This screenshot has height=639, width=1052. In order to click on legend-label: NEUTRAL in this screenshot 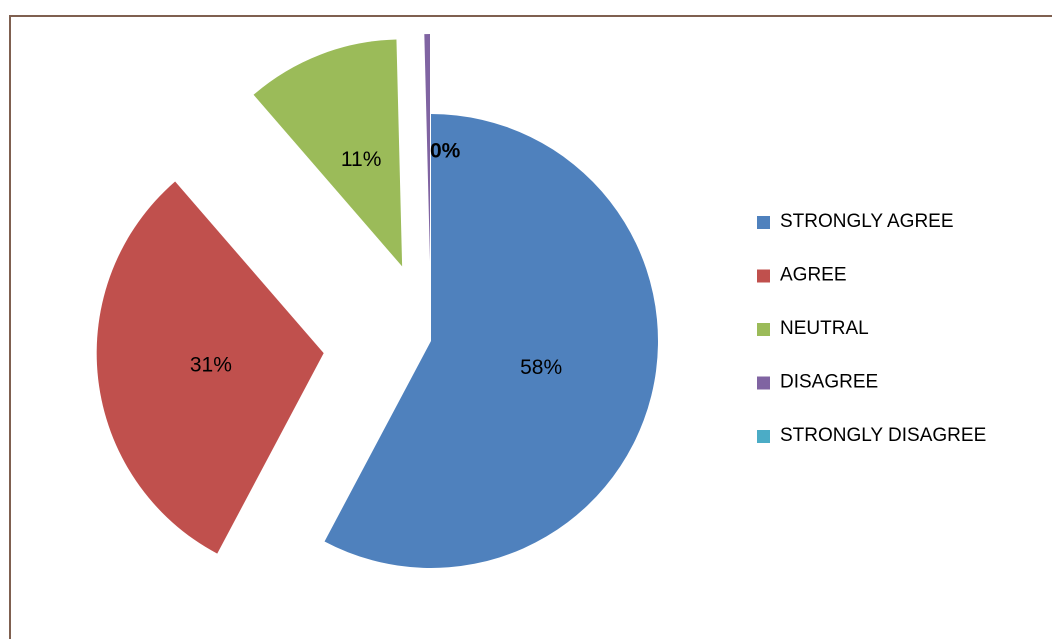, I will do `click(824, 328)`.